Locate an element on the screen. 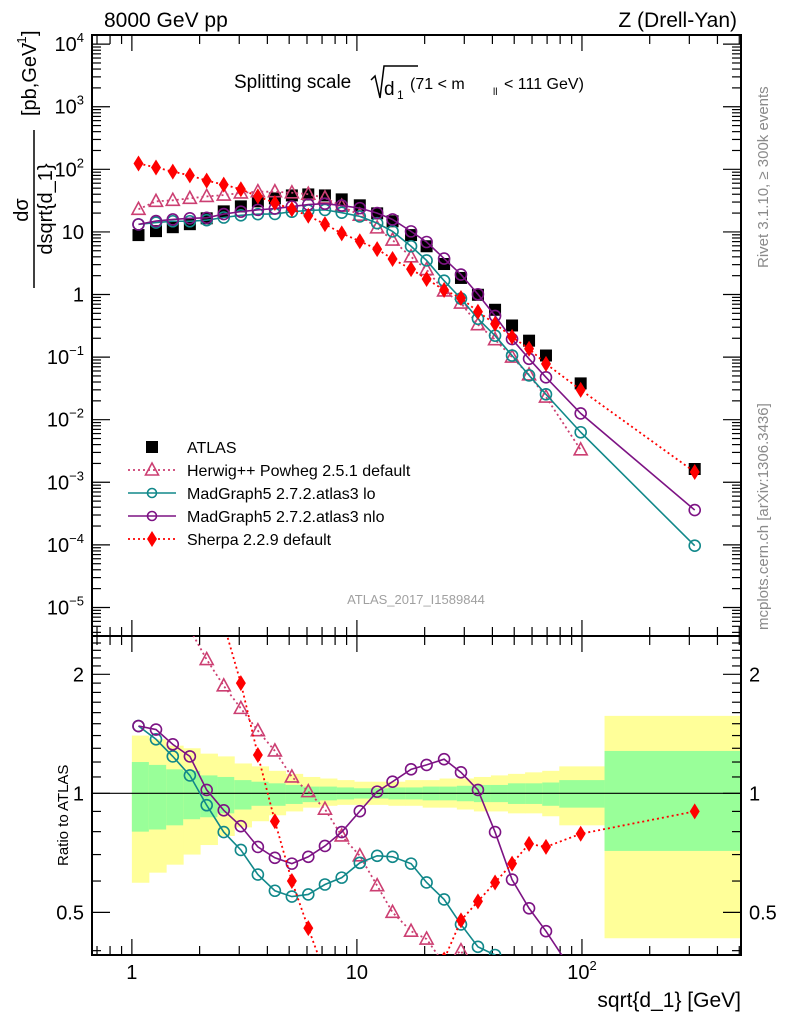  legend-label: Herwig++ Powheg 2.5.1 default is located at coordinates (299, 471).